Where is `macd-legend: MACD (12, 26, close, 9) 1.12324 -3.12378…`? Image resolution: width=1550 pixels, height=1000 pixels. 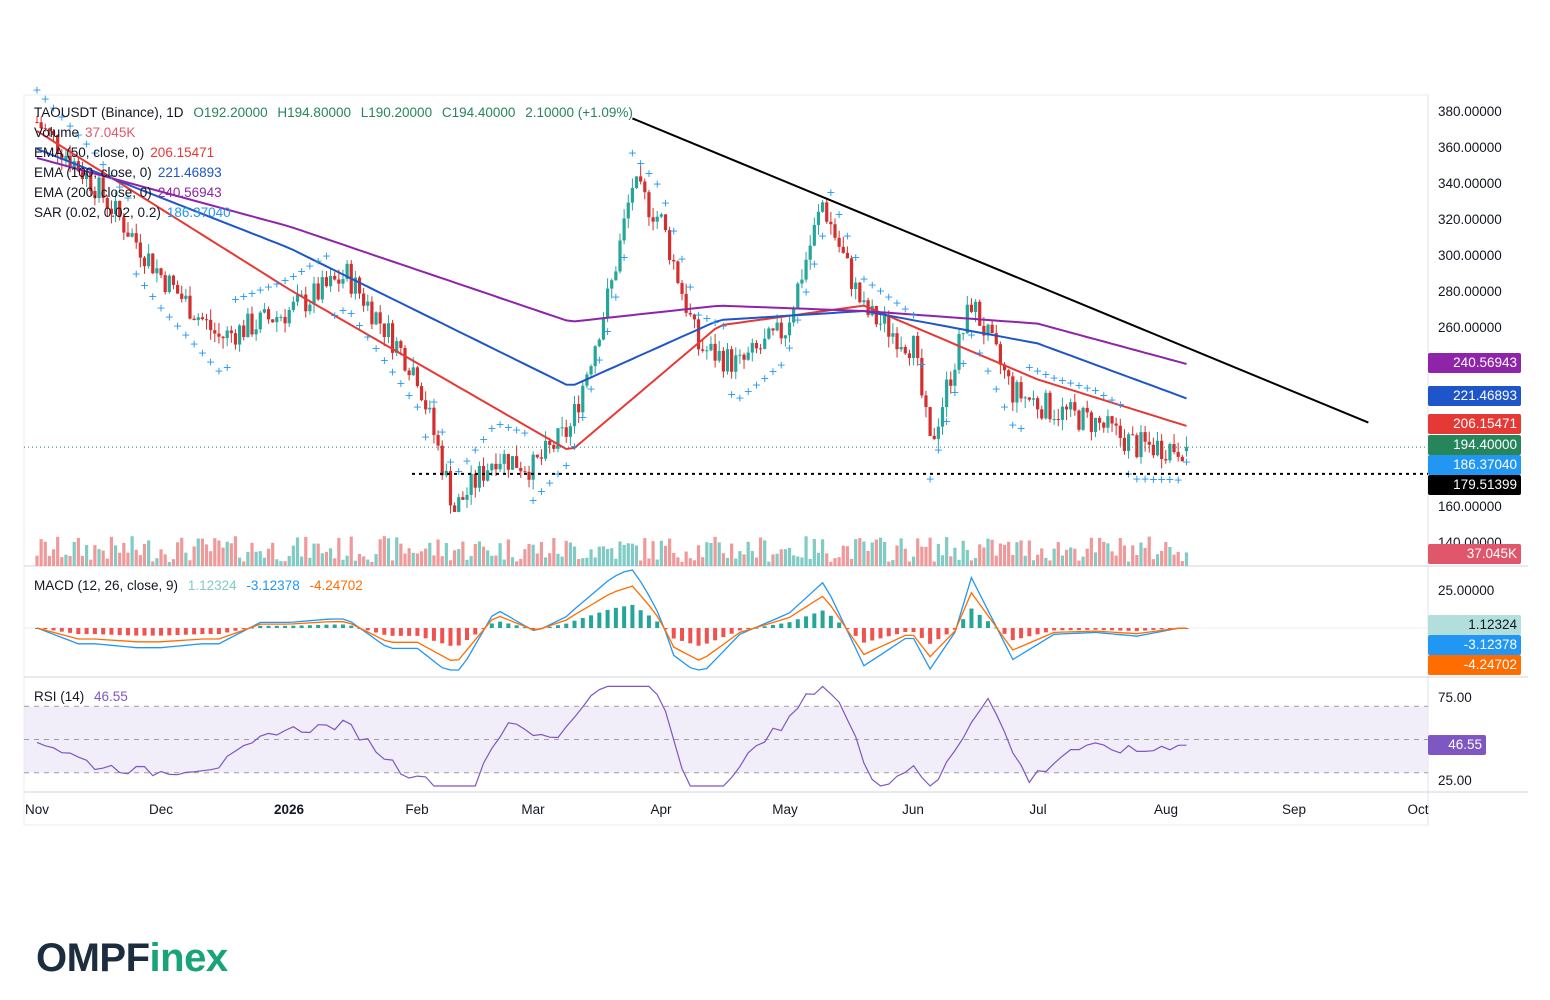
macd-legend: MACD (12, 26, close, 9) 1.12324 -3.12378… is located at coordinates (201, 586).